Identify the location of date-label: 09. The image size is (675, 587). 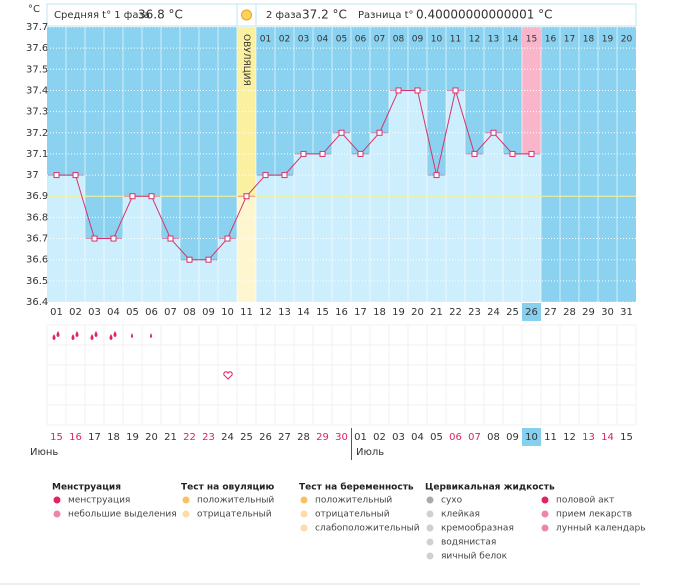
(512, 437).